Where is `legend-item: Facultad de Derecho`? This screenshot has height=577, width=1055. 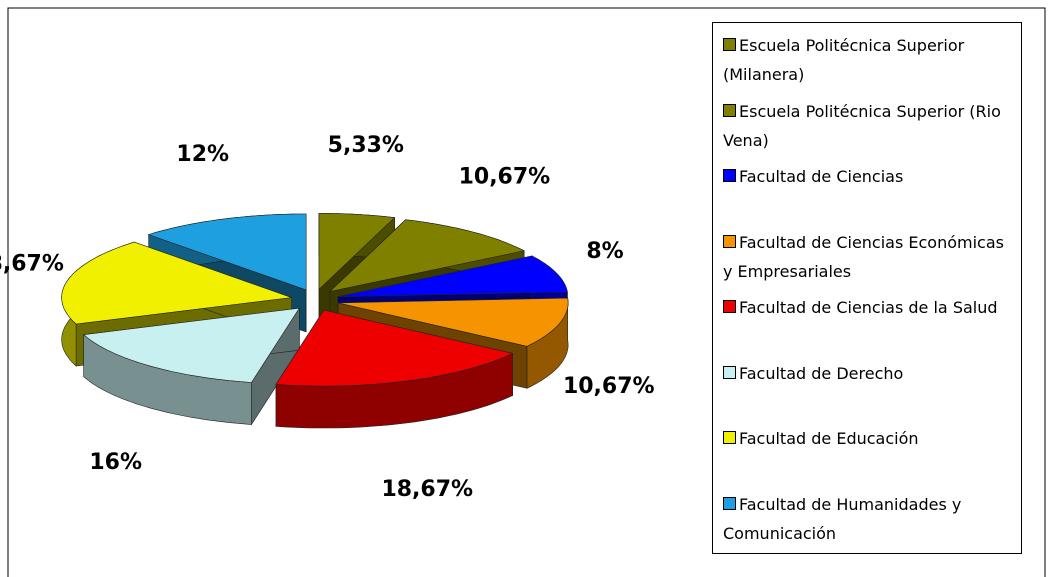 legend-item: Facultad de Derecho is located at coordinates (870, 373).